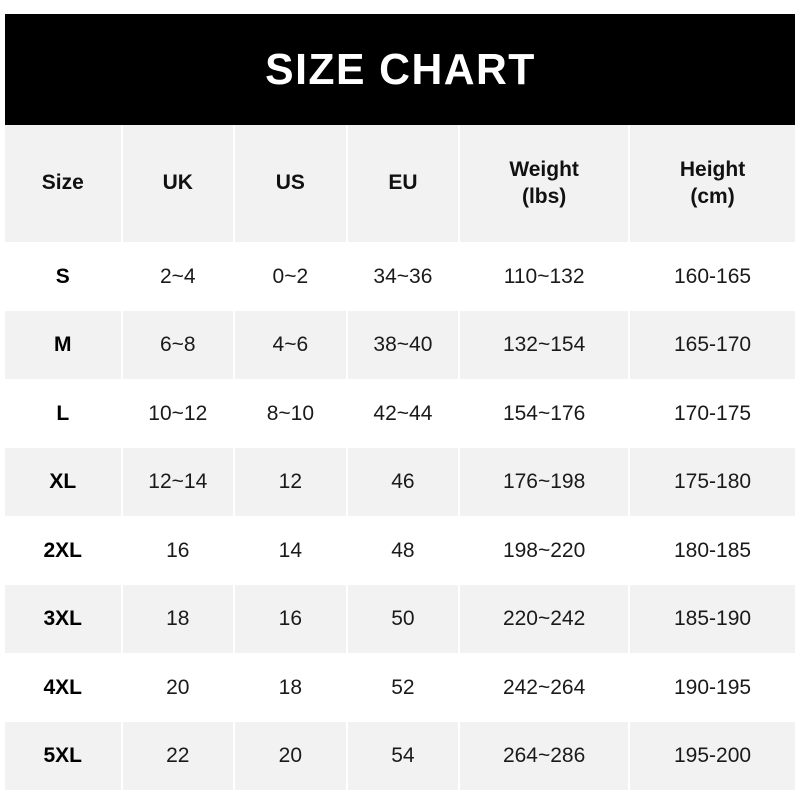 The height and width of the screenshot is (800, 800). I want to click on cell-uk: 6~8, so click(178, 344).